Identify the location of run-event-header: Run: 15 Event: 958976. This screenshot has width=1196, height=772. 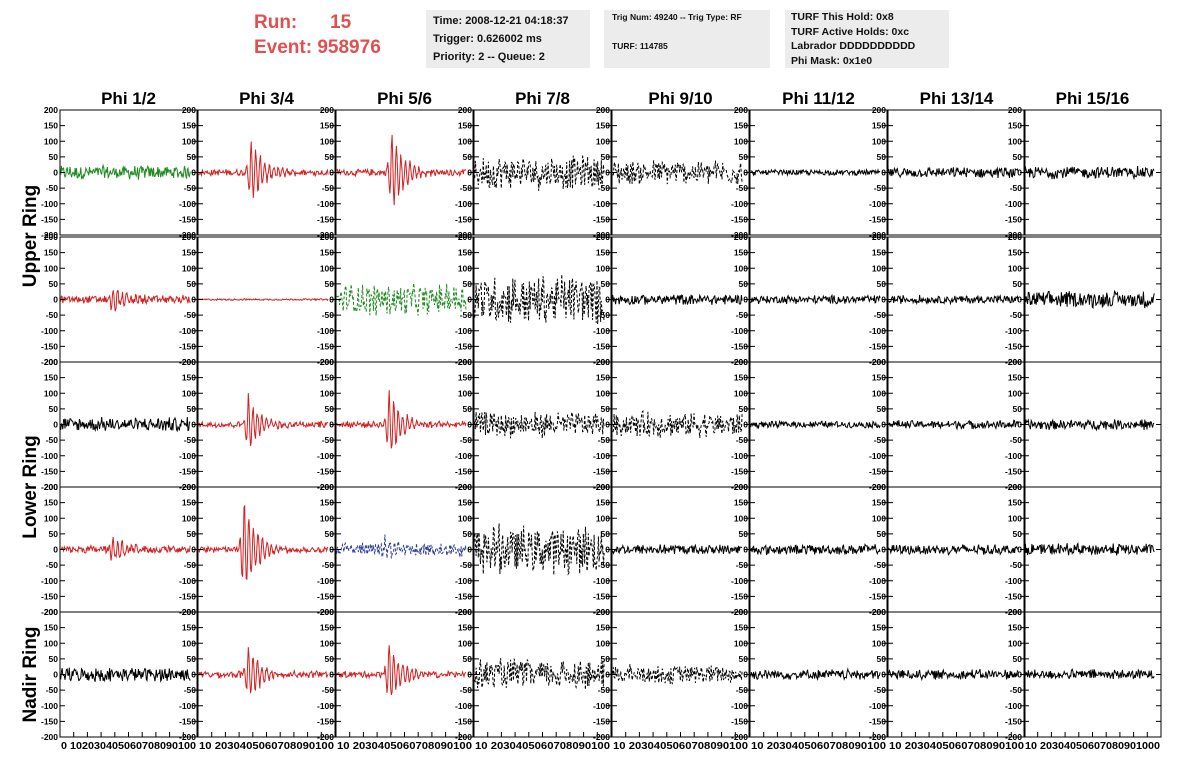
(317, 35).